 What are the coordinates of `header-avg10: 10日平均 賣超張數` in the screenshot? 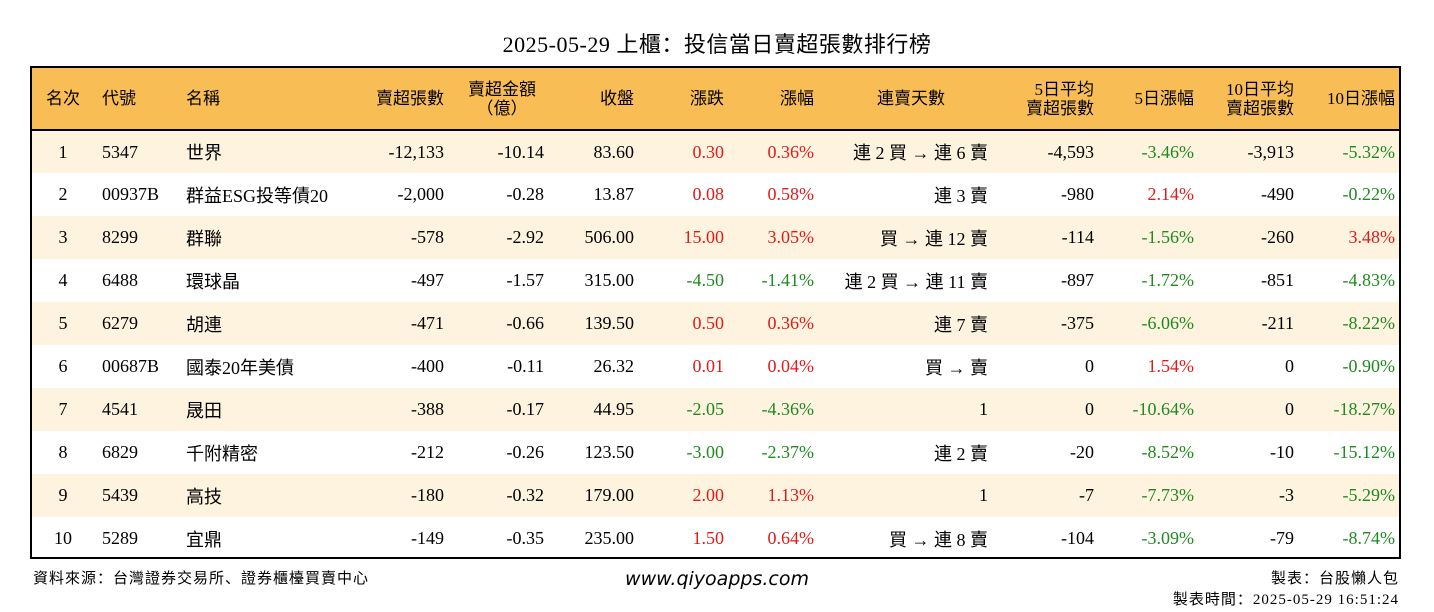 It's located at (1252, 99).